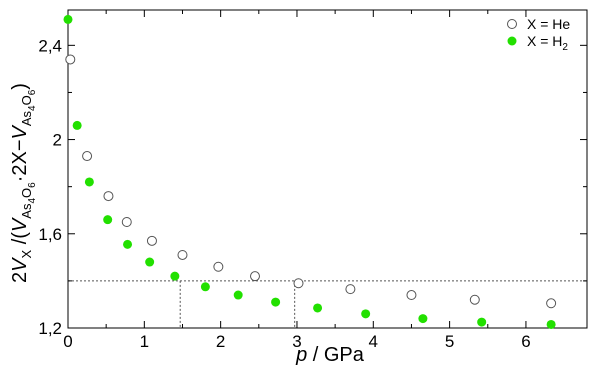  I want to click on x-axis-label: p / GPa, so click(330, 355).